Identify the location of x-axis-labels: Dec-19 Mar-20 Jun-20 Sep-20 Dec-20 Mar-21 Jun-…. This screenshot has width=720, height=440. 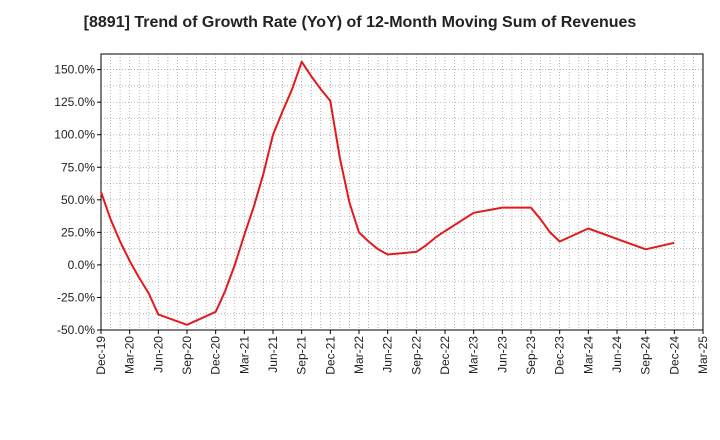
(402, 352).